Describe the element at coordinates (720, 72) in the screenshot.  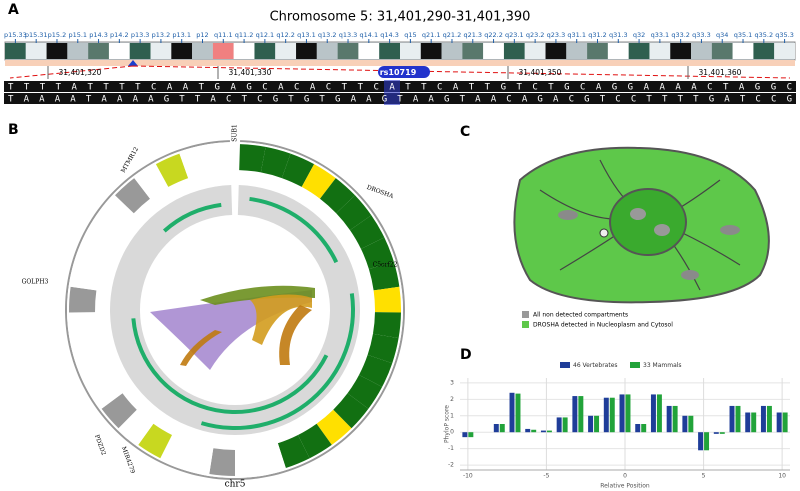
I see `position-label: 31,401,360` at that location.